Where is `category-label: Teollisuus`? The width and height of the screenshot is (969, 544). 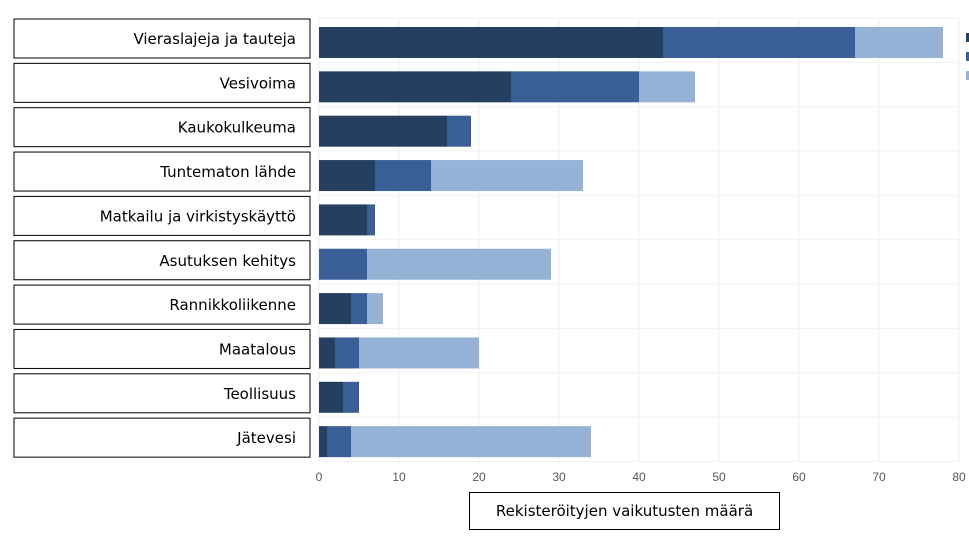
category-label: Teollisuus is located at coordinates (259, 394).